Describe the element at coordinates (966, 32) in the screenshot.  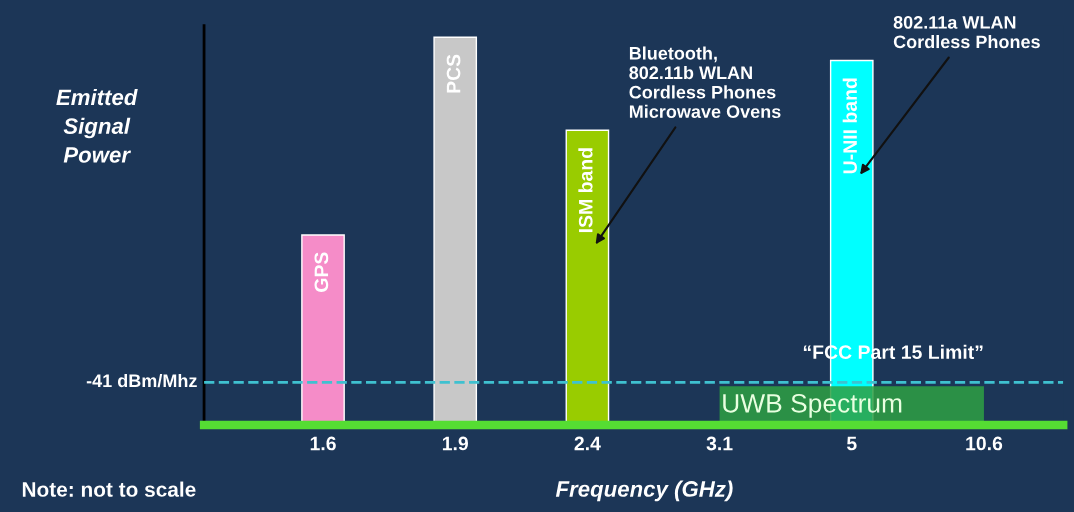
I see `annotation: 802.11a WLAN Cordless Phones` at that location.